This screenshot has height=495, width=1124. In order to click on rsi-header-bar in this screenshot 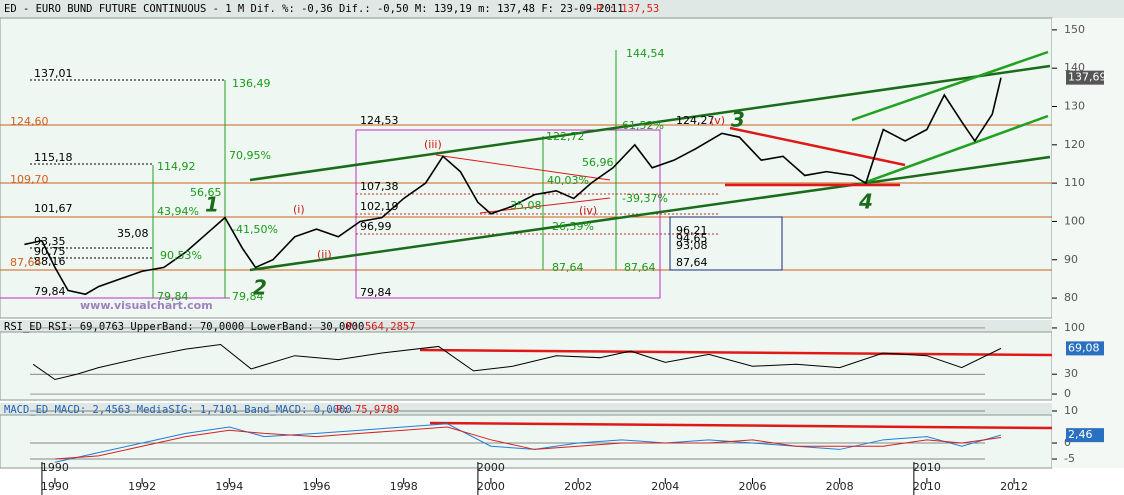, I will do `click(562, 326)`.